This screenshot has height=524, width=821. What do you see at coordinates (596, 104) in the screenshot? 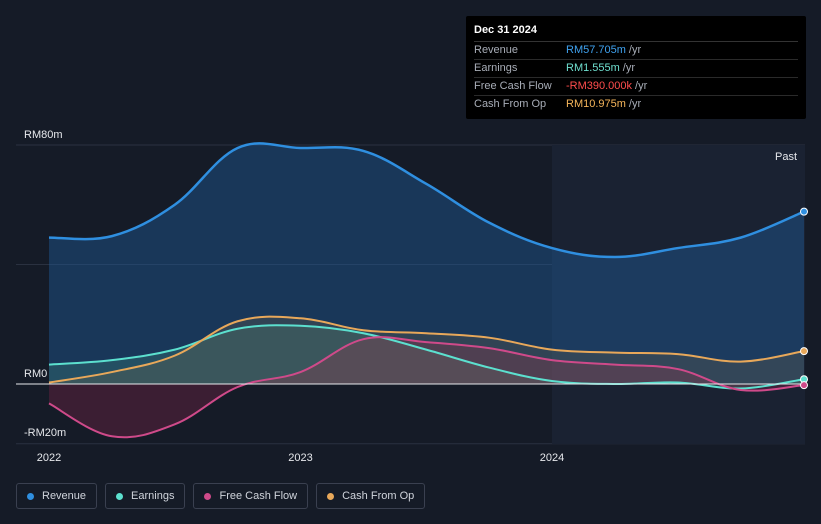
I see `tooltip-value: RM10.975m` at bounding box center [596, 104].